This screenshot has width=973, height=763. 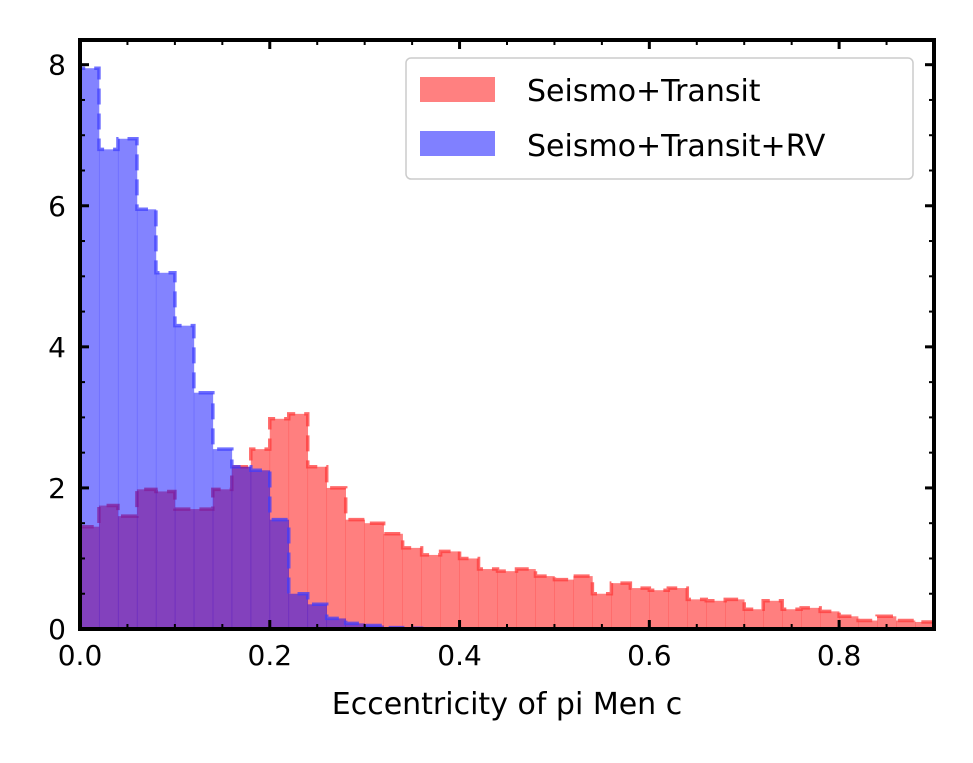 I want to click on x-tick-label: 0.6, so click(x=649, y=655).